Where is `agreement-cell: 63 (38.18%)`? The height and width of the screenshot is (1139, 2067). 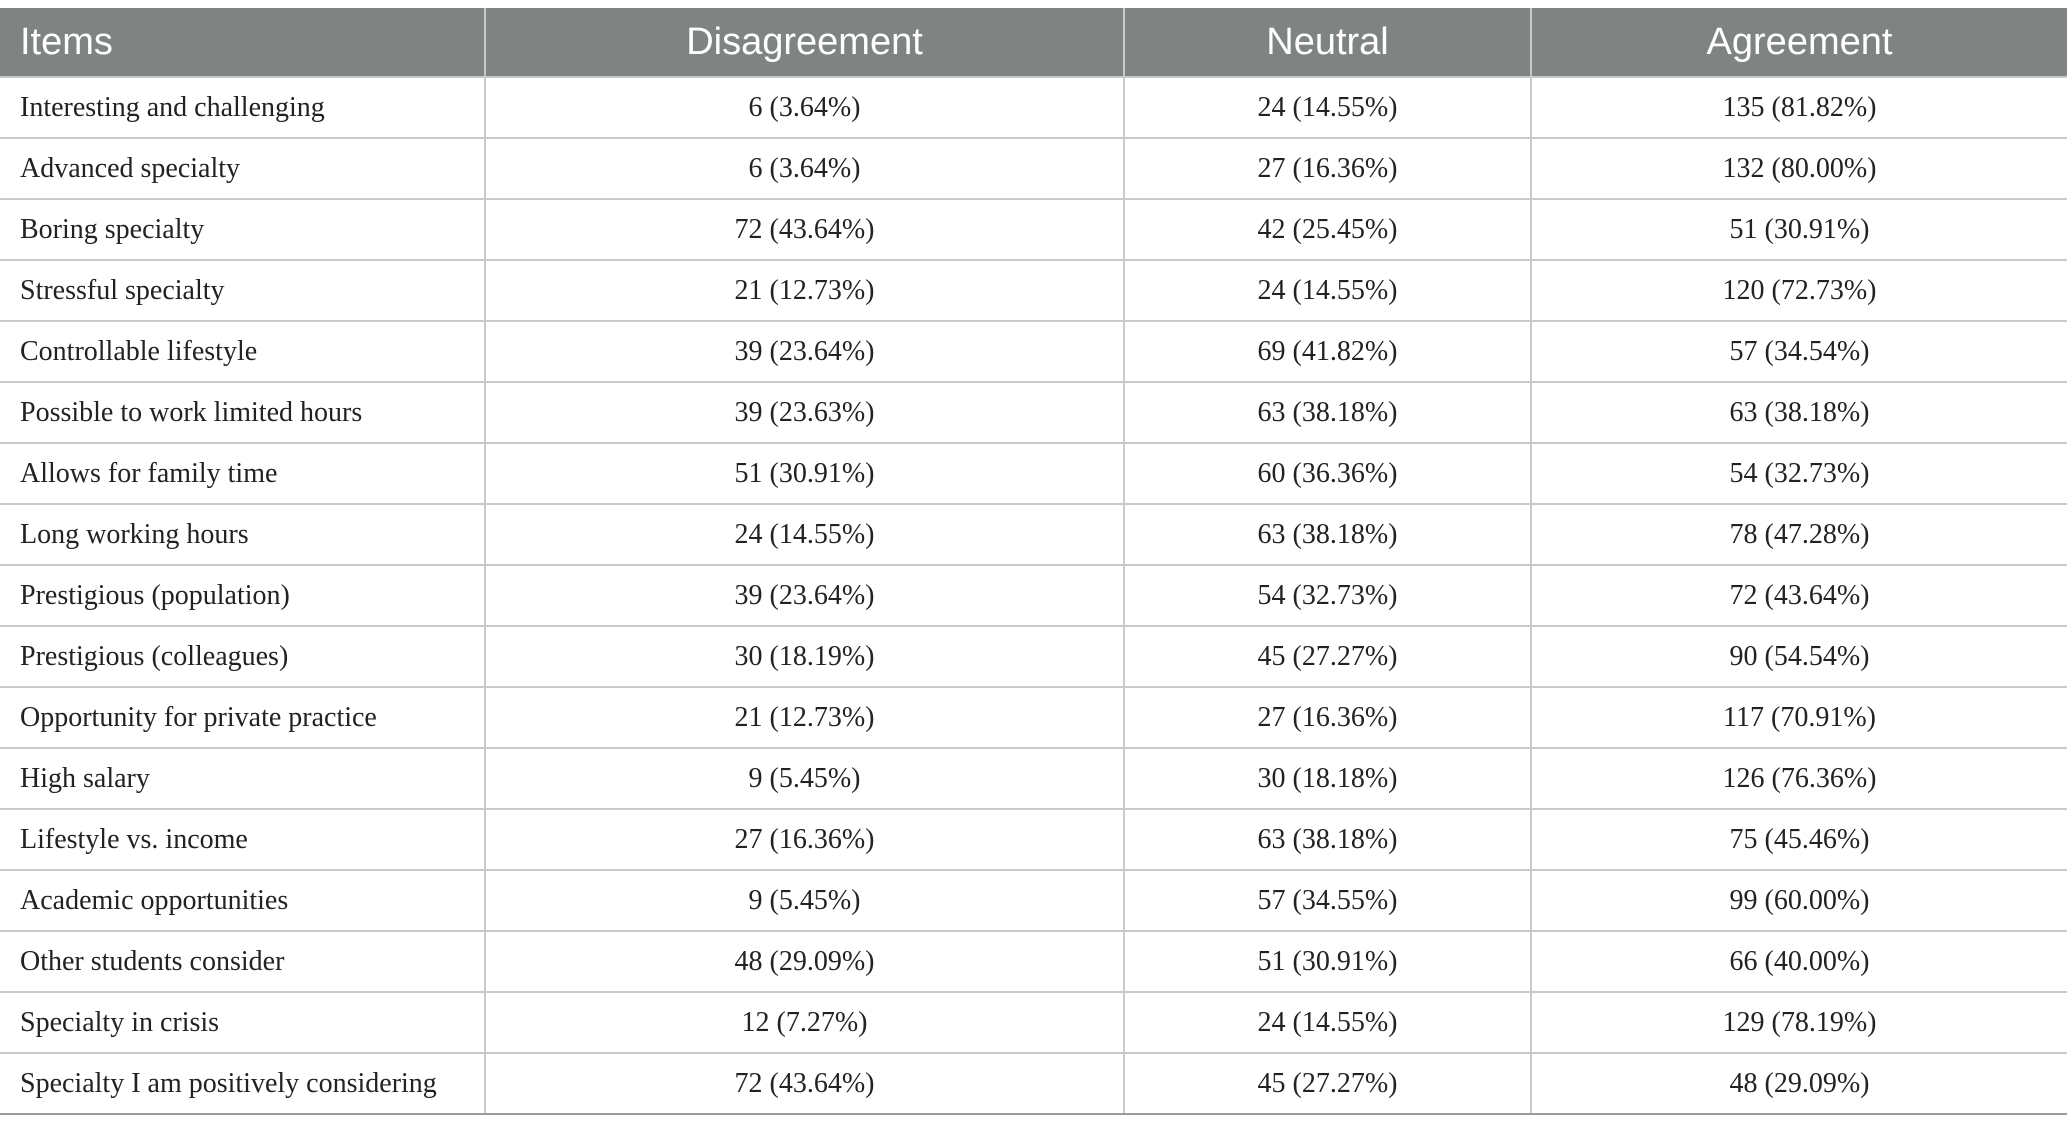 agreement-cell: 63 (38.18%) is located at coordinates (1798, 413).